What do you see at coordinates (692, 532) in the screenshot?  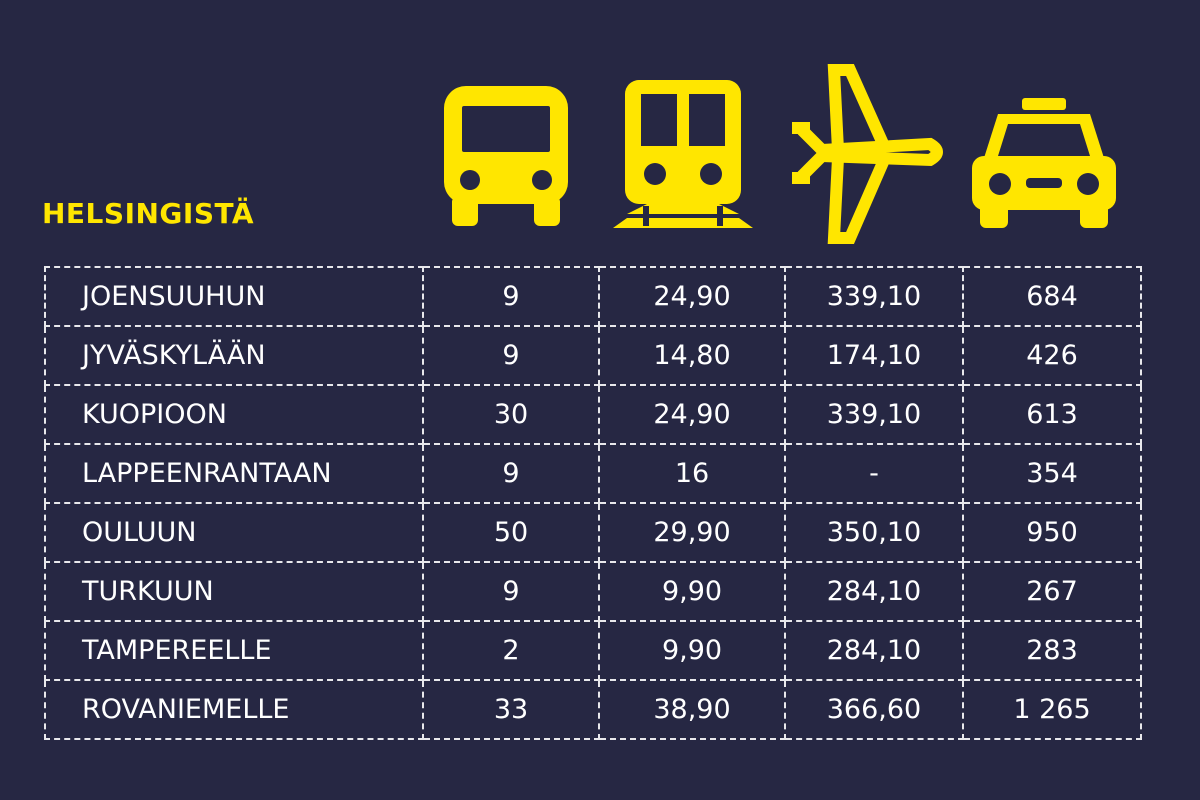 I see `train-price-cell: 29,90` at bounding box center [692, 532].